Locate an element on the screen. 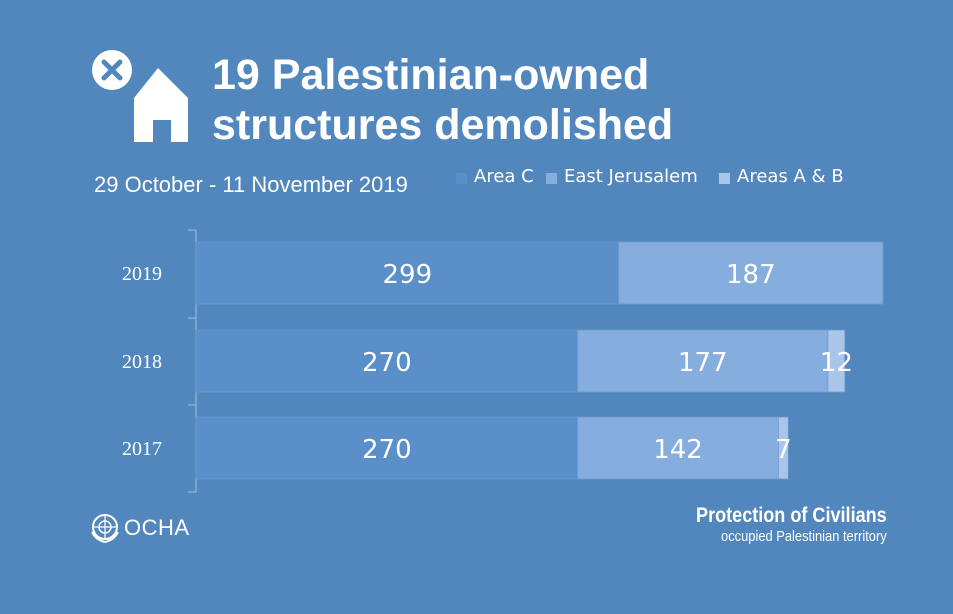 The image size is (953, 614). data-label-2019-1: 187 is located at coordinates (751, 275).